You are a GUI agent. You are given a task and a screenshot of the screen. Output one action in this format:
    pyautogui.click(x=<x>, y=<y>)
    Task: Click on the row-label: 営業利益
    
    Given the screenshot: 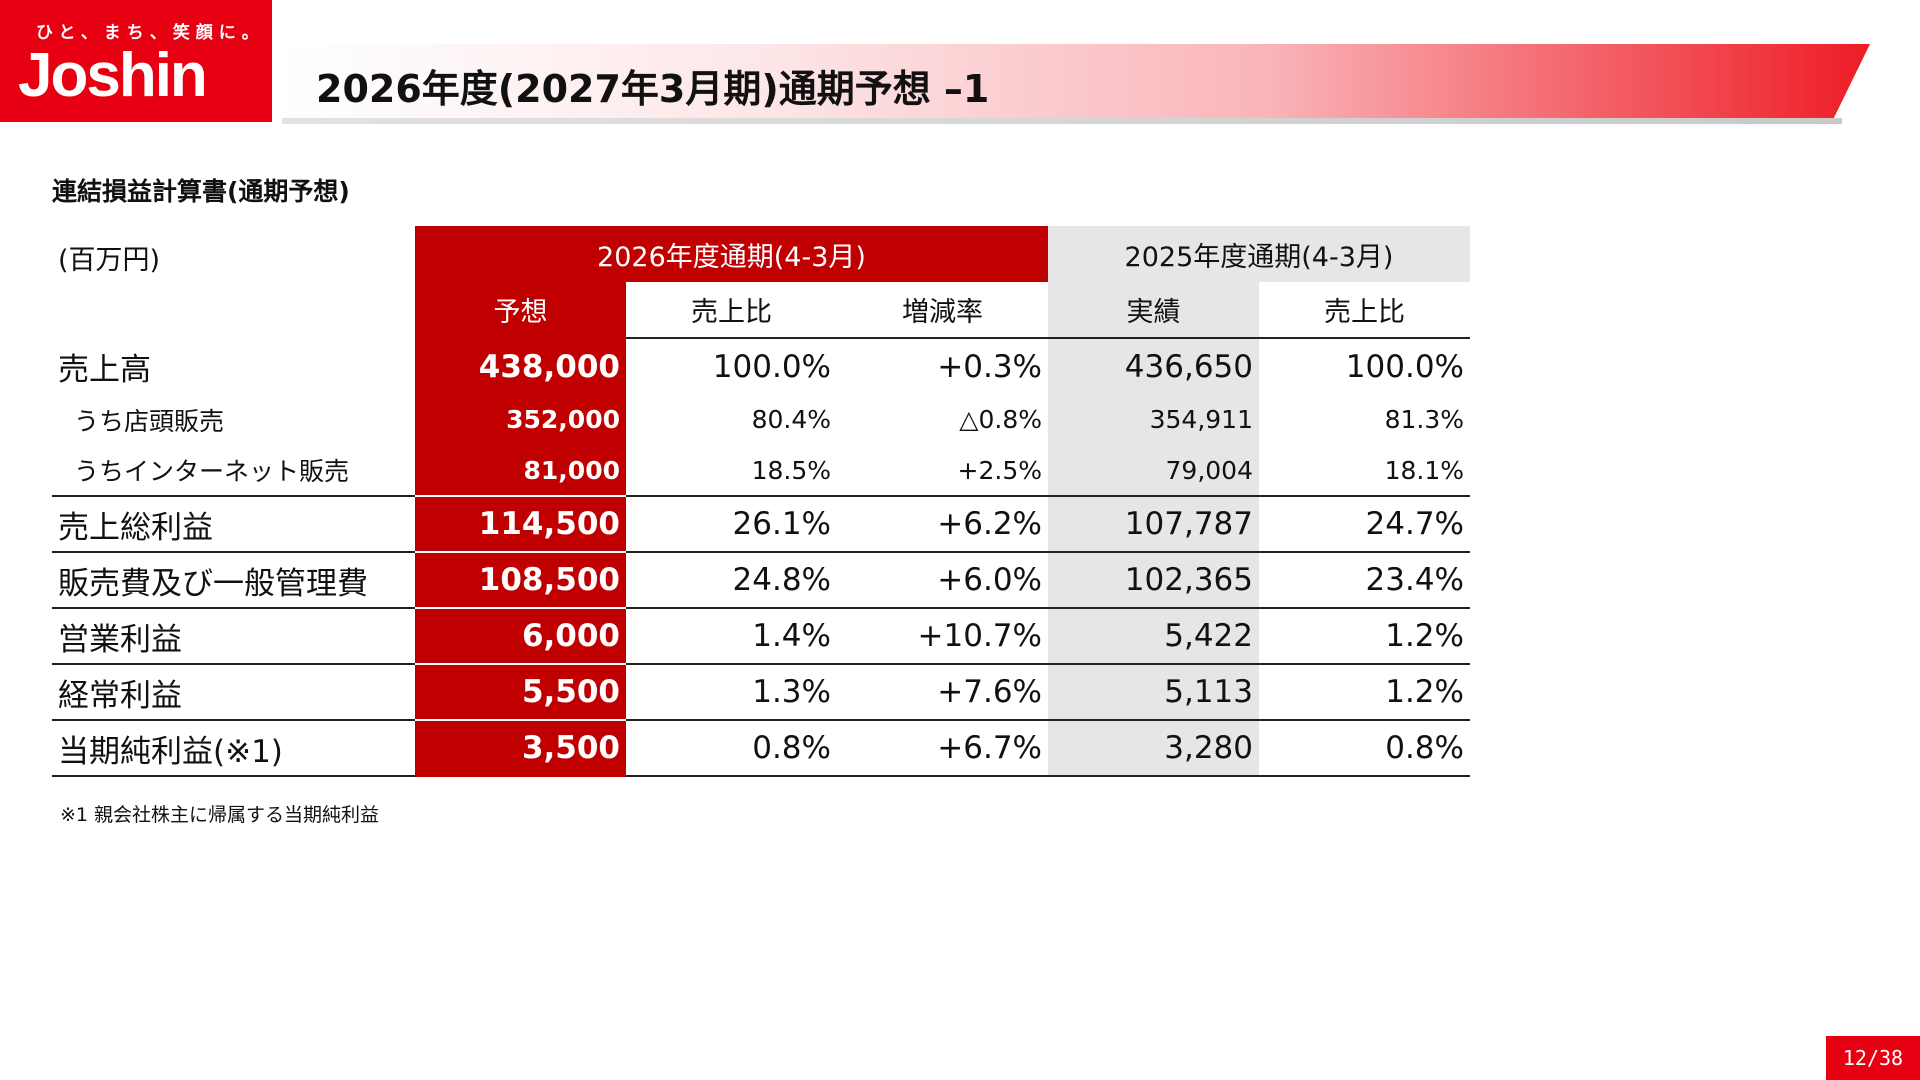 What is the action you would take?
    pyautogui.click(x=233, y=636)
    